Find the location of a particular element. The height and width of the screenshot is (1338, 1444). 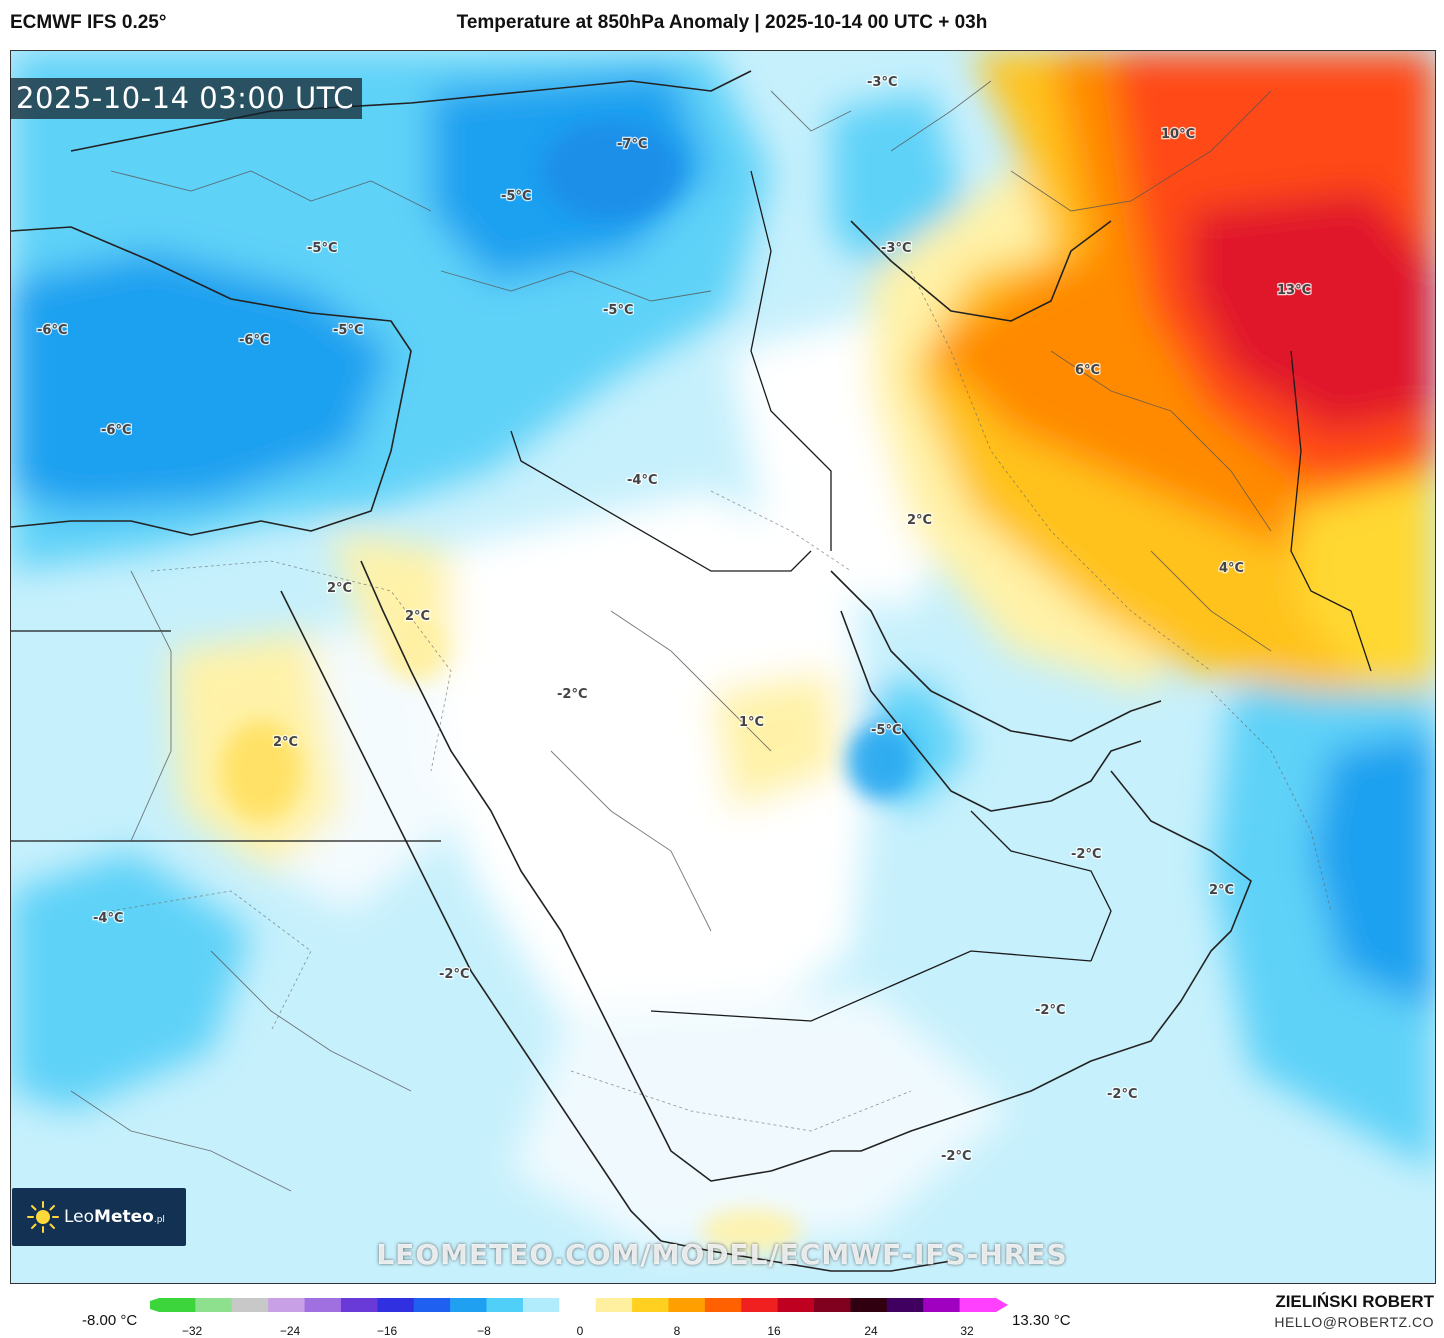

border-iran-iraq is located at coordinates (791, 360).